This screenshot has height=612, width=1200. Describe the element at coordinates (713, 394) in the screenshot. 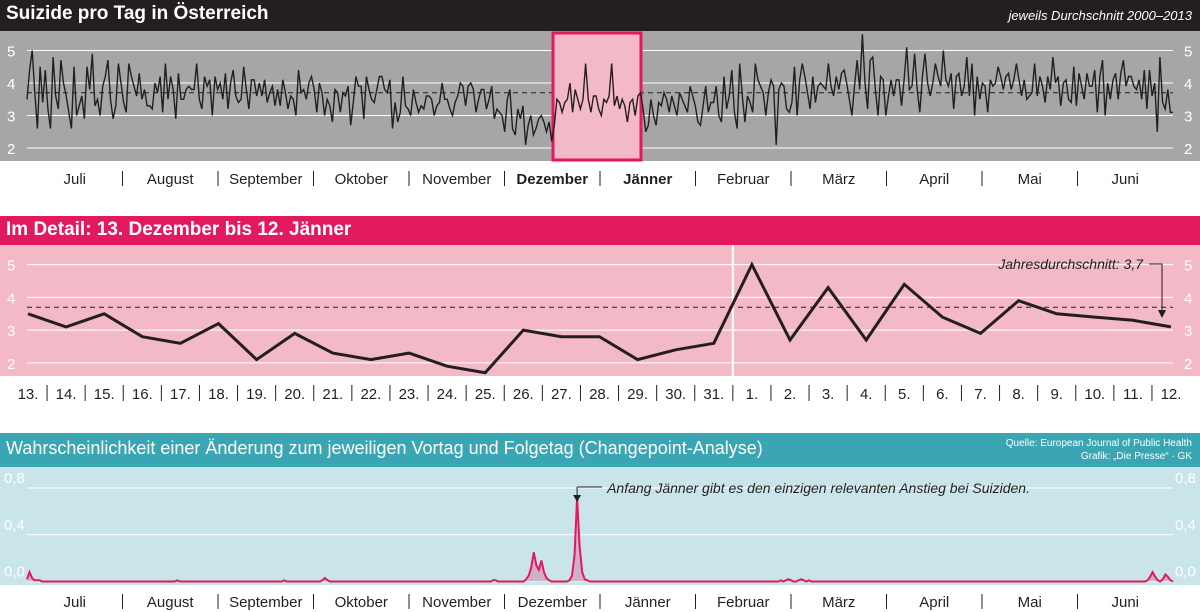

I see `panel2-day-label: 31.` at that location.